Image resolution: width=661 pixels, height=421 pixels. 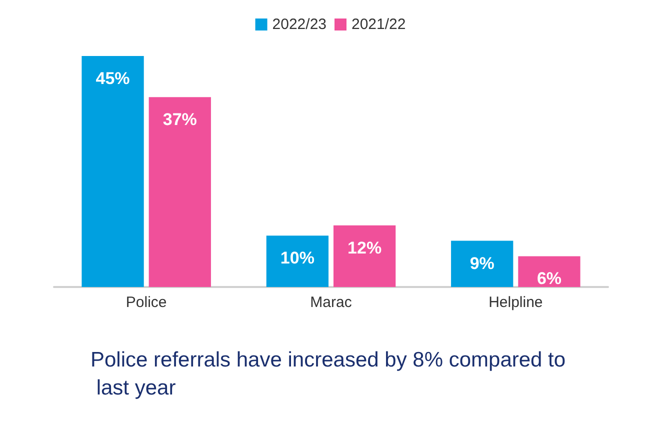 What do you see at coordinates (515, 302) in the screenshot?
I see `x-tick-label: Helpline` at bounding box center [515, 302].